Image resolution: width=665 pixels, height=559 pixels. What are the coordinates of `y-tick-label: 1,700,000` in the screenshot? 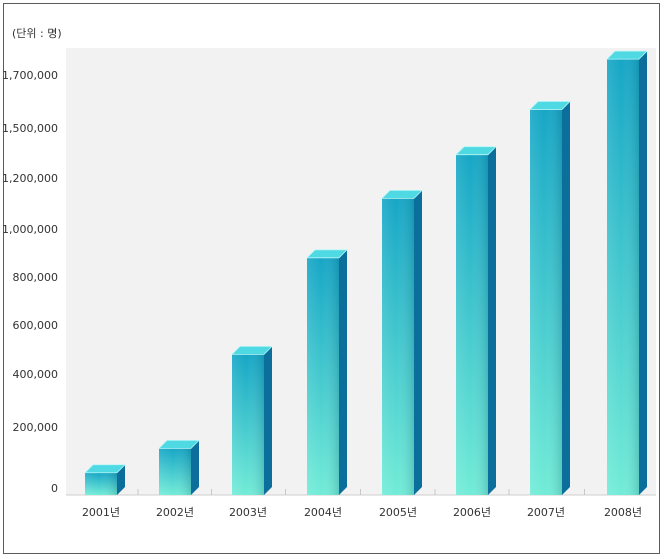 It's located at (30, 75).